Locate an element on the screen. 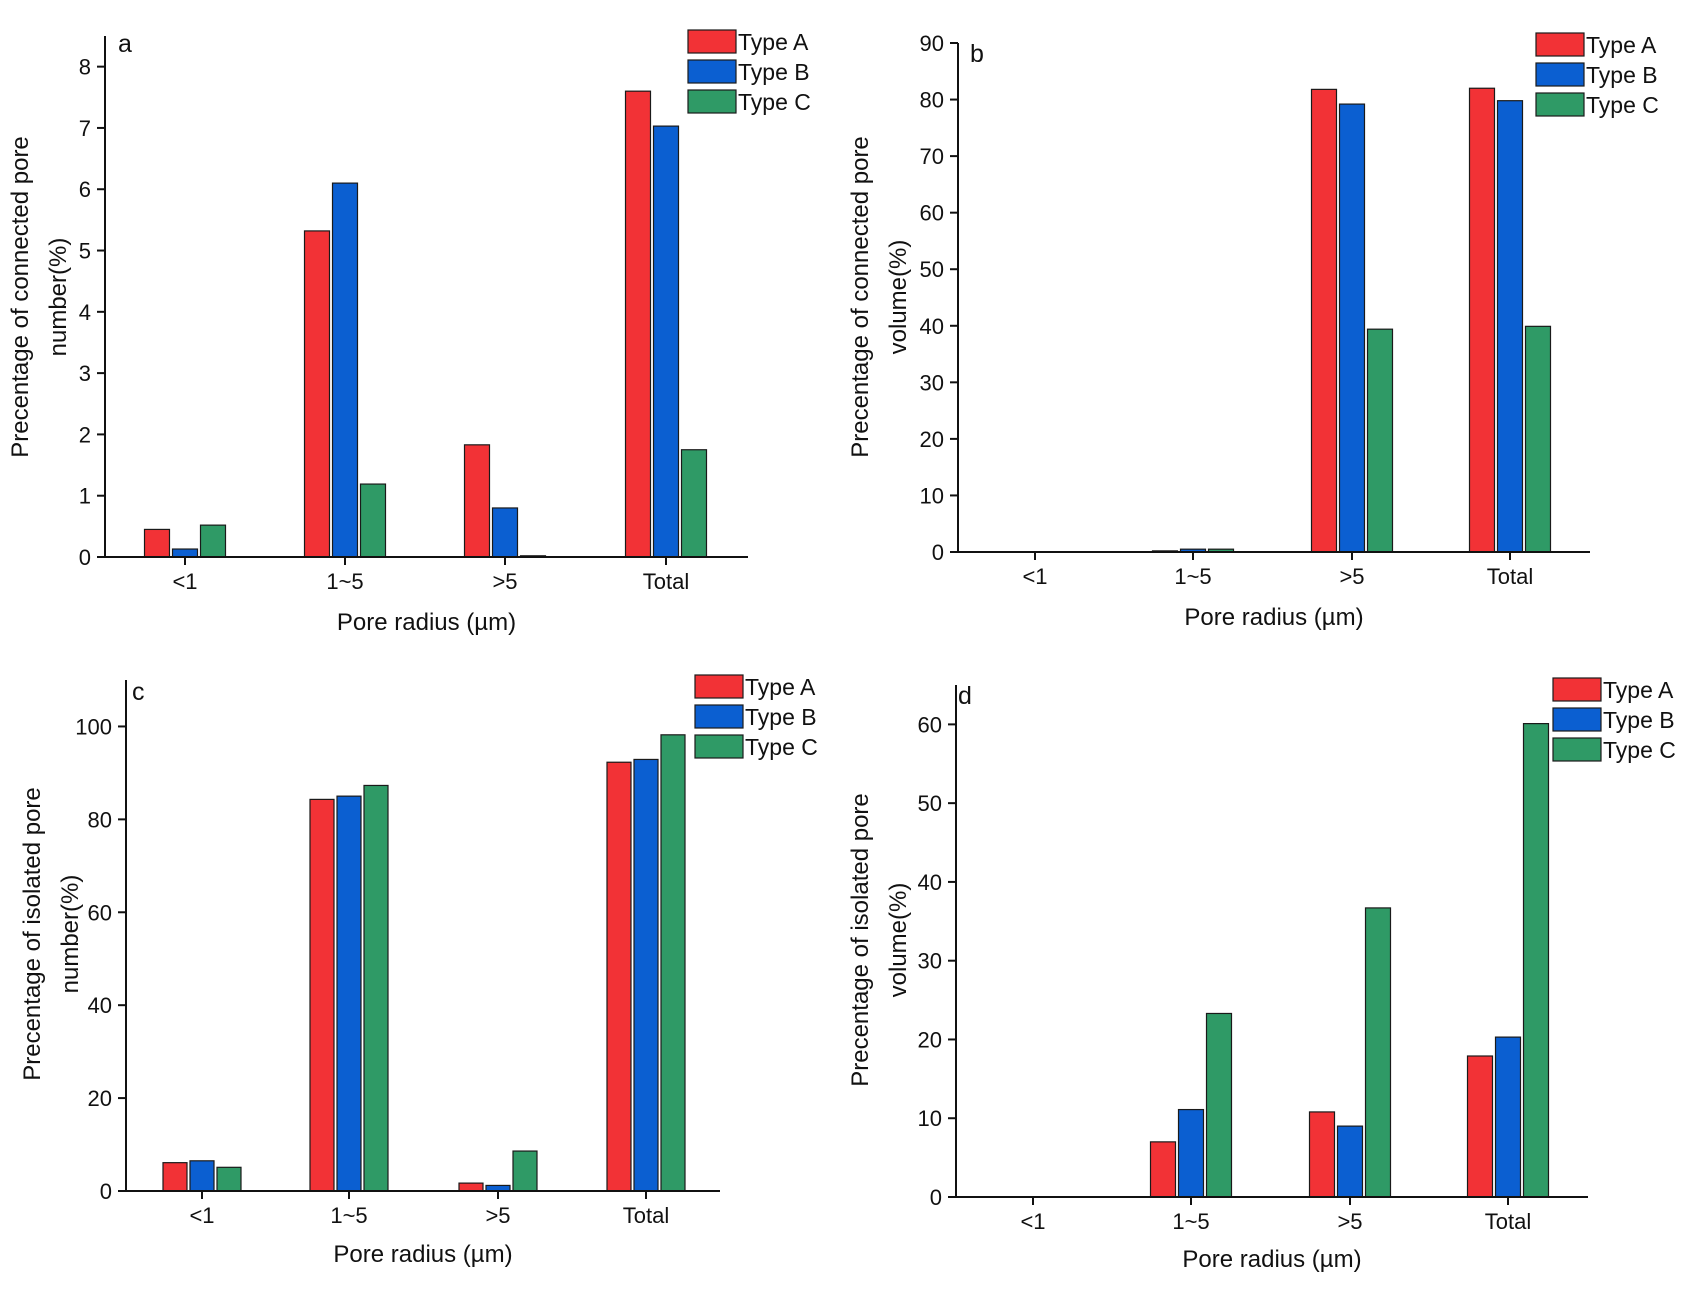 This screenshot has width=1686, height=1291. y-tick-label: 6 is located at coordinates (85, 189).